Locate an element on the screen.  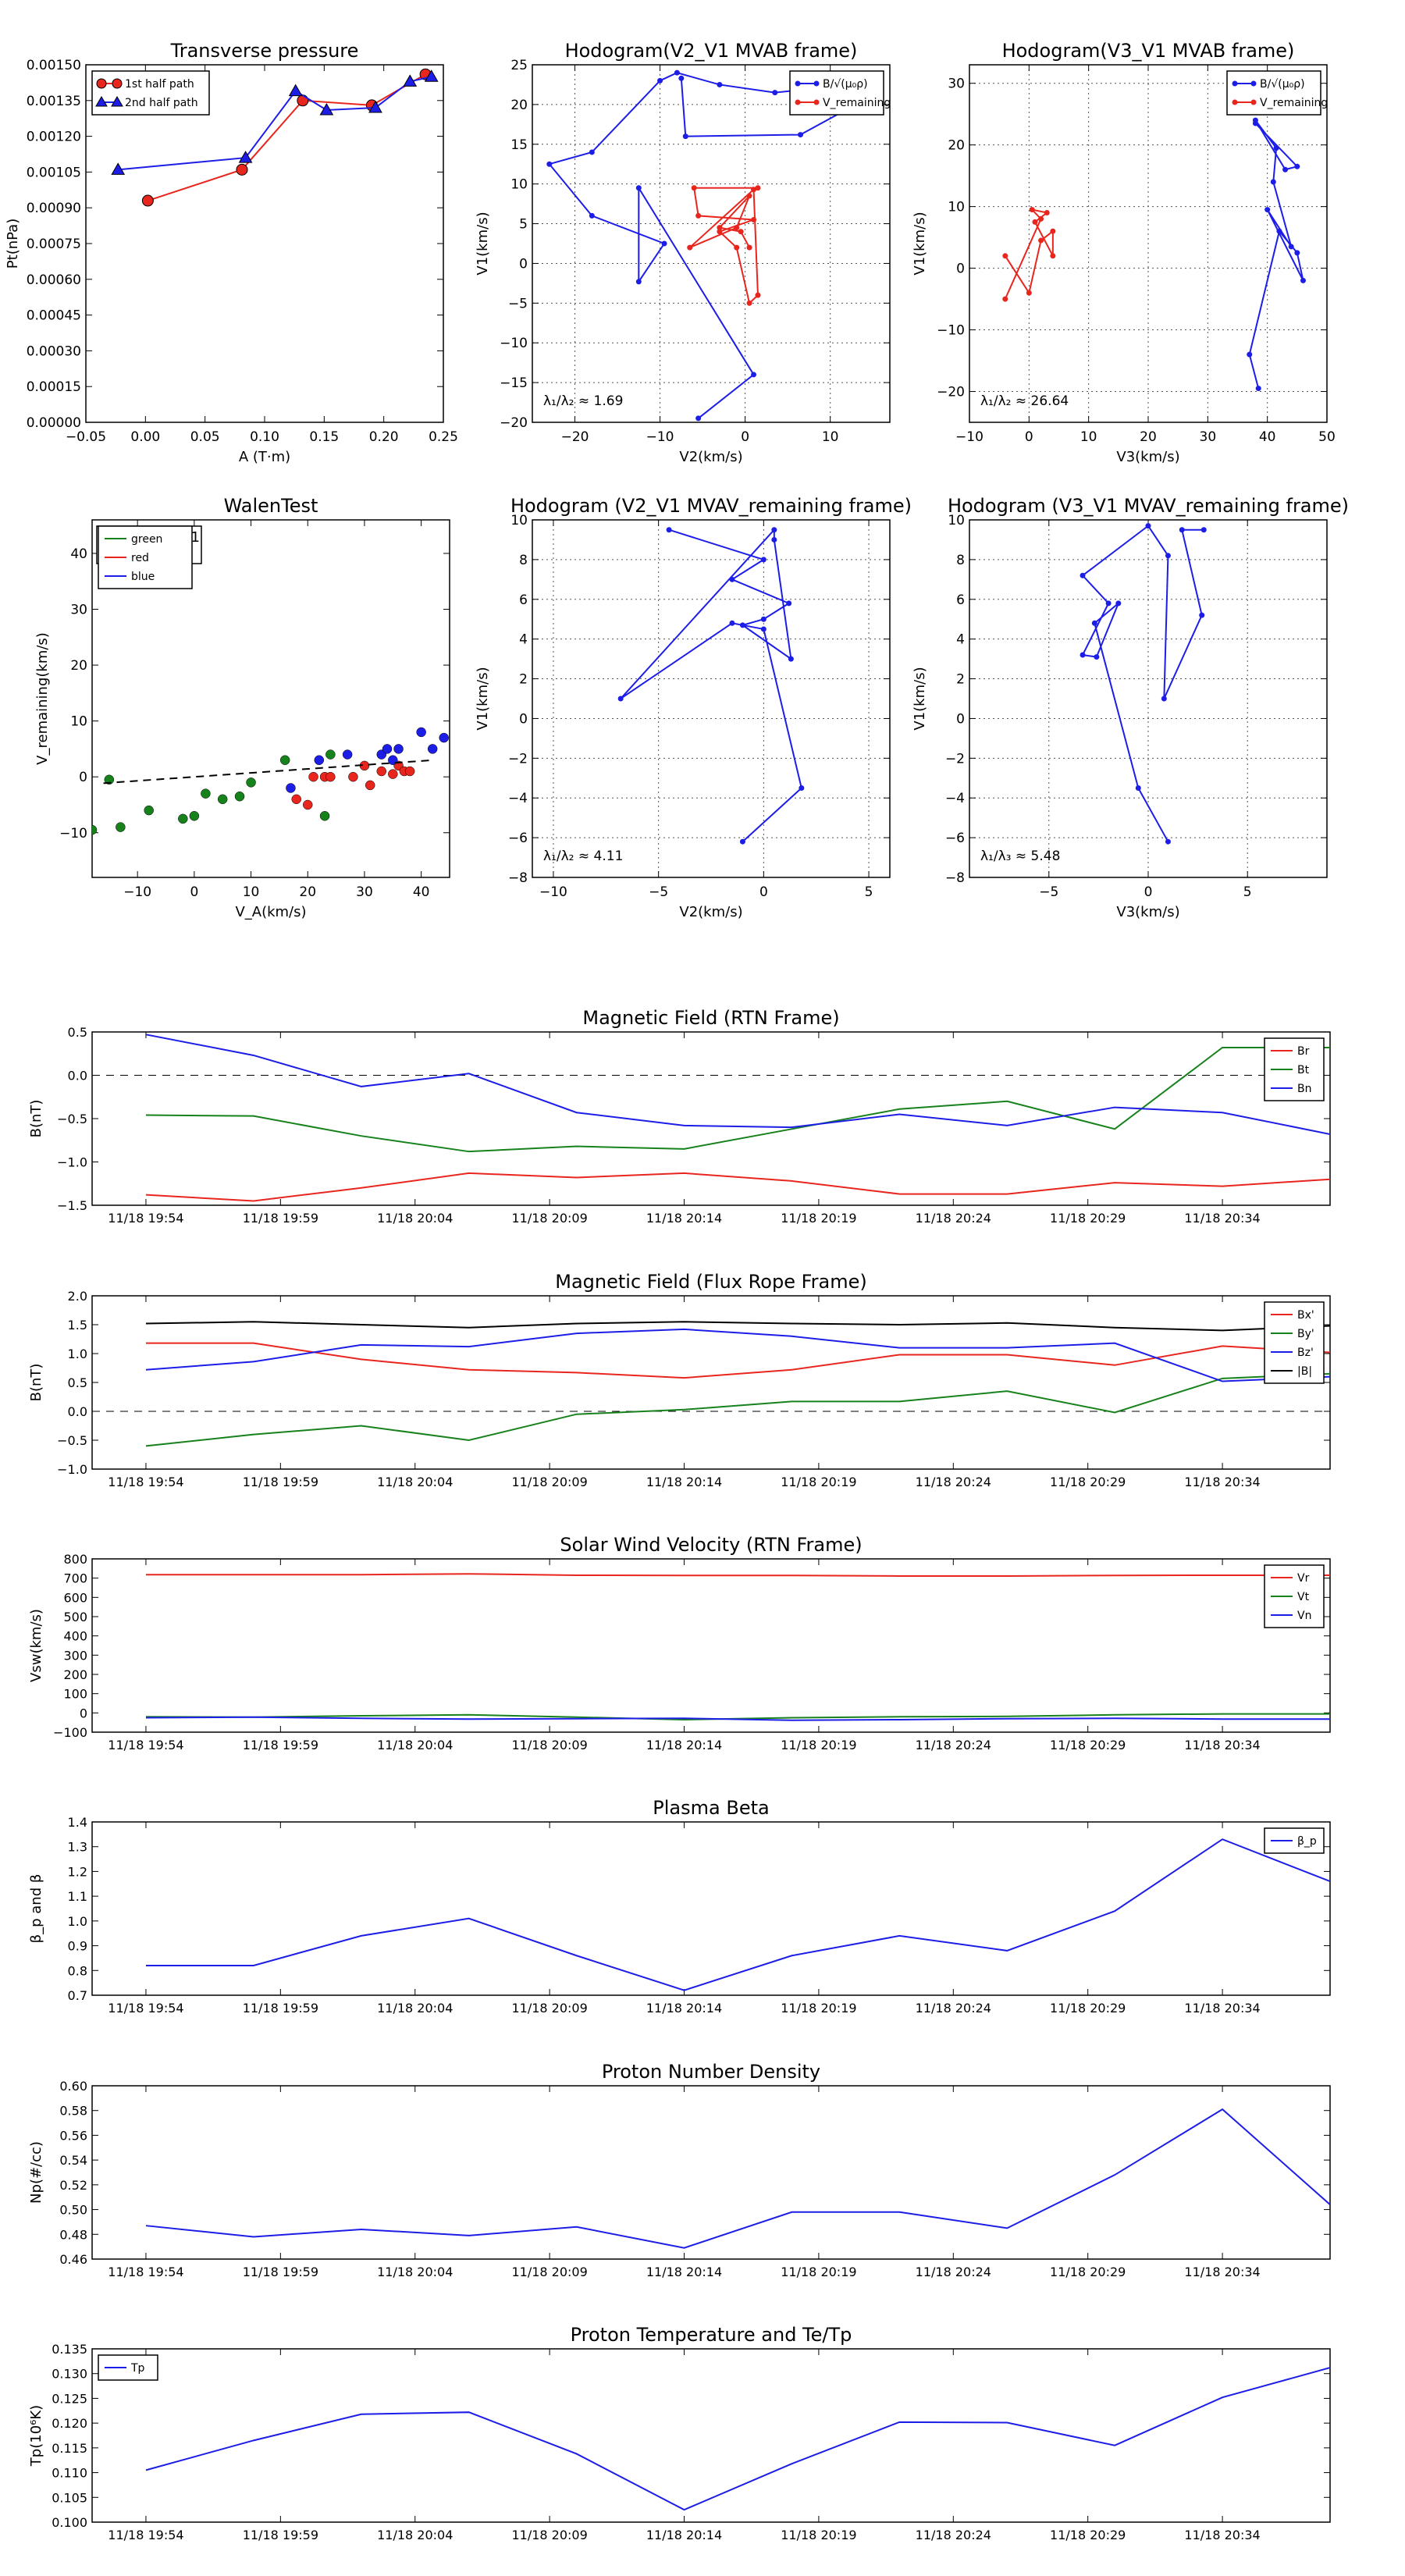
hodogram_v3v1_mvab-xtick-label: 30 is located at coordinates (1209, 437).